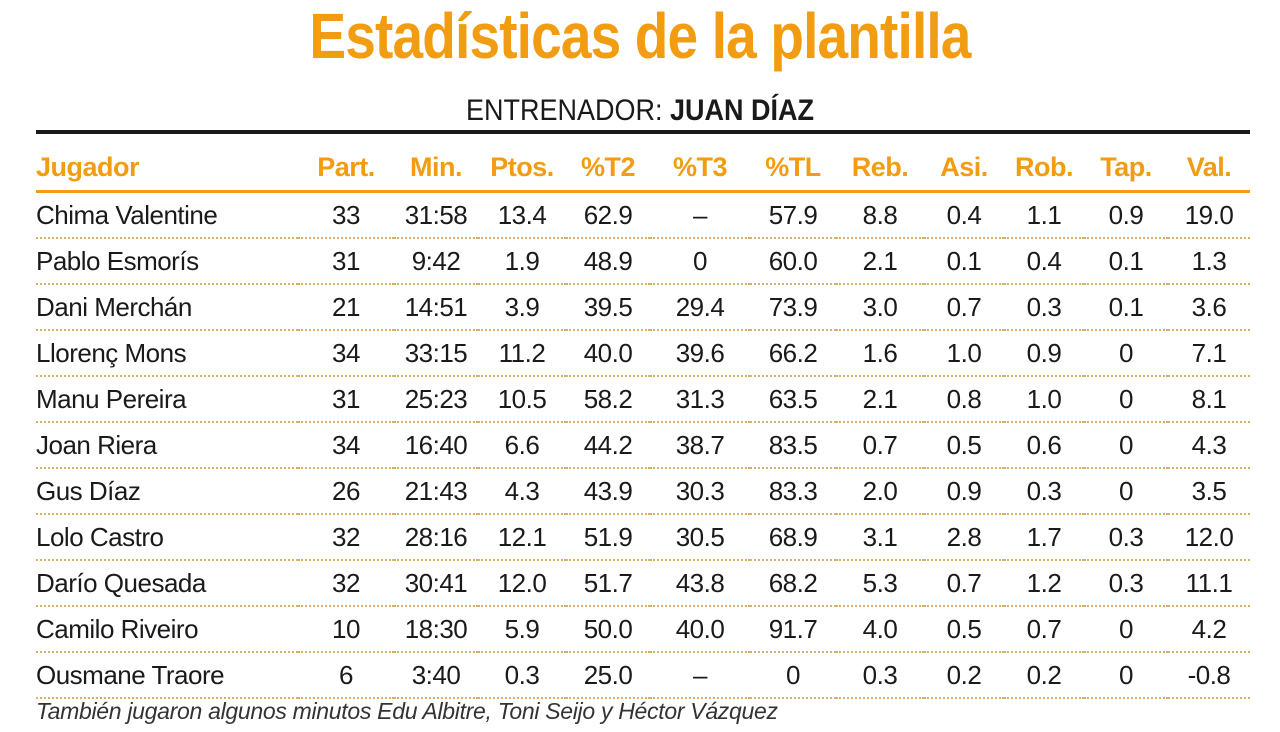  I want to click on cell-ft-pct: 83.5, so click(793, 445).